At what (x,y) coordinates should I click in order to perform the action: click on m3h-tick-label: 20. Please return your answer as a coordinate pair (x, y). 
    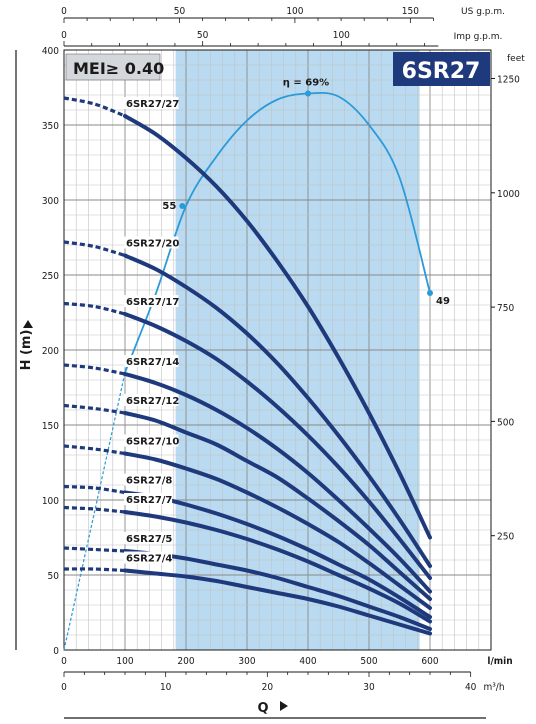
    Looking at the image, I should click on (268, 687).